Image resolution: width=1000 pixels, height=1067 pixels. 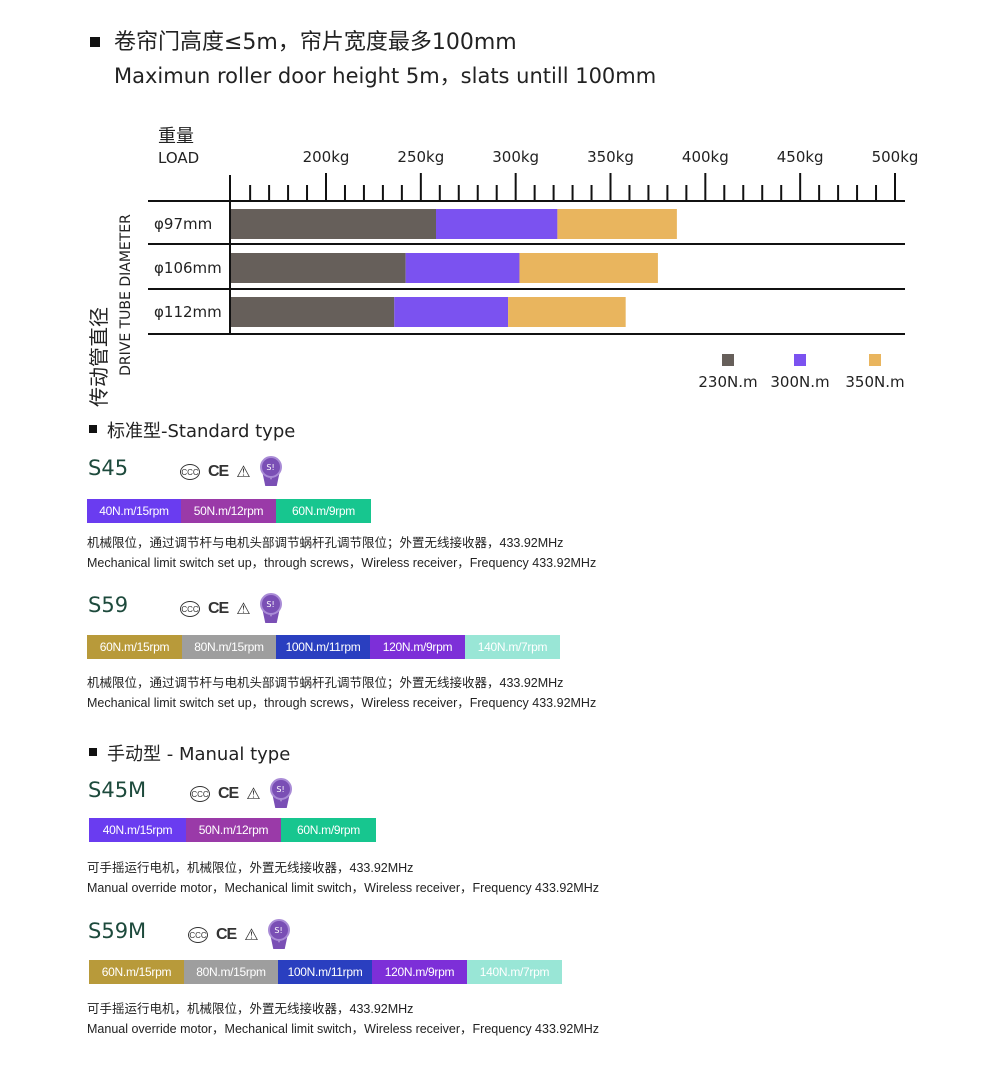 What do you see at coordinates (117, 790) in the screenshot?
I see `model-name: S45M` at bounding box center [117, 790].